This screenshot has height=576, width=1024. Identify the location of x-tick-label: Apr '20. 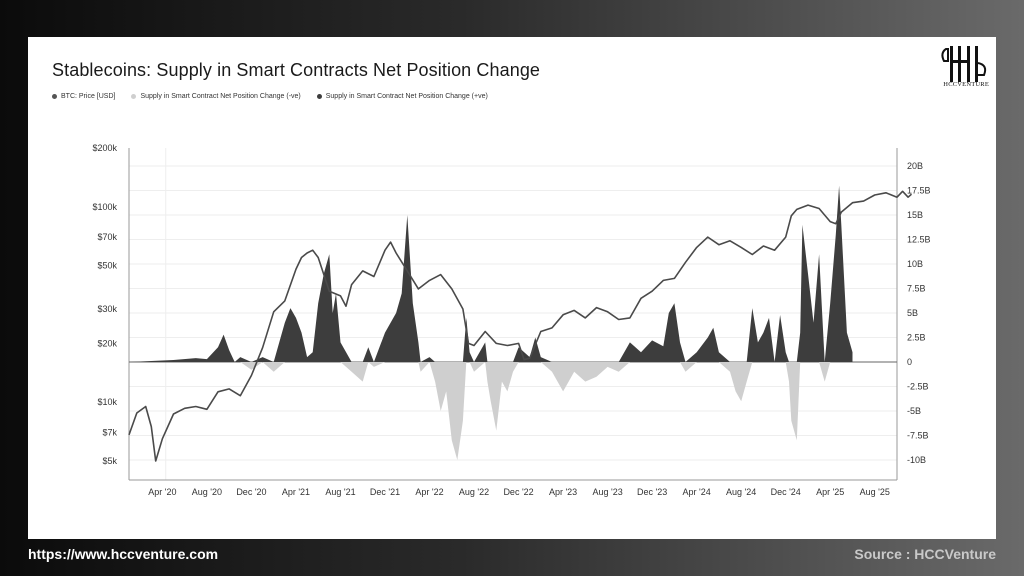
(162, 492).